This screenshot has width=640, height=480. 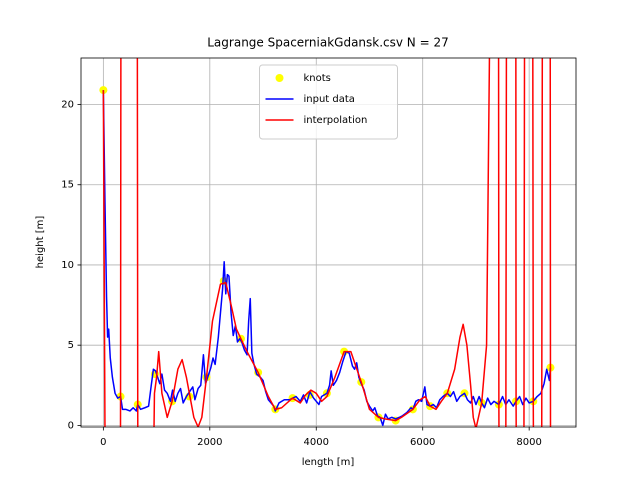 I want to click on y-tick-label: 15, so click(x=67, y=185).